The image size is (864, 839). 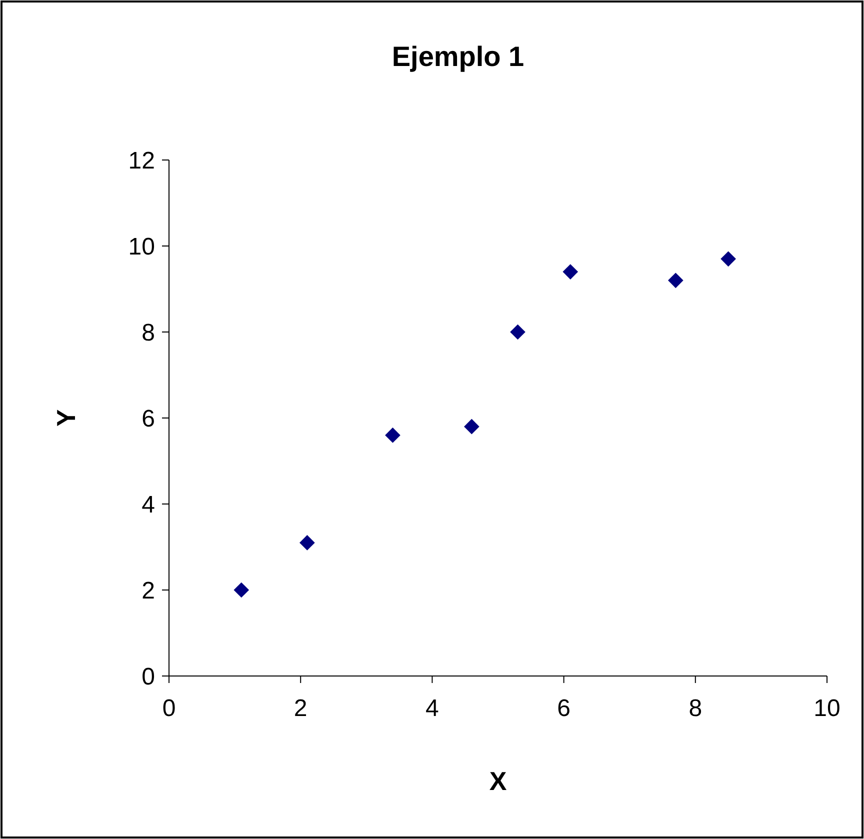 I want to click on y-tick-label: 2, so click(x=148, y=590).